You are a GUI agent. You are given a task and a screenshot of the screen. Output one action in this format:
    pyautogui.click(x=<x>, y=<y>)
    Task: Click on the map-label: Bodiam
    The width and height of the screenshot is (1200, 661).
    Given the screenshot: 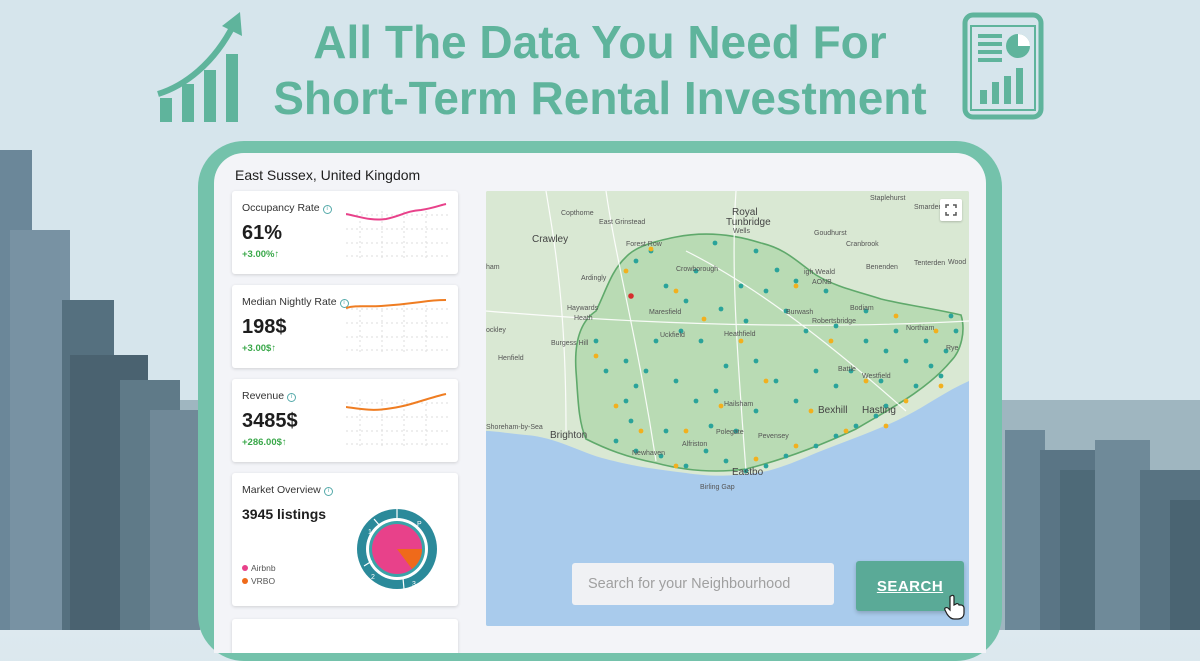 What is the action you would take?
    pyautogui.click(x=862, y=308)
    